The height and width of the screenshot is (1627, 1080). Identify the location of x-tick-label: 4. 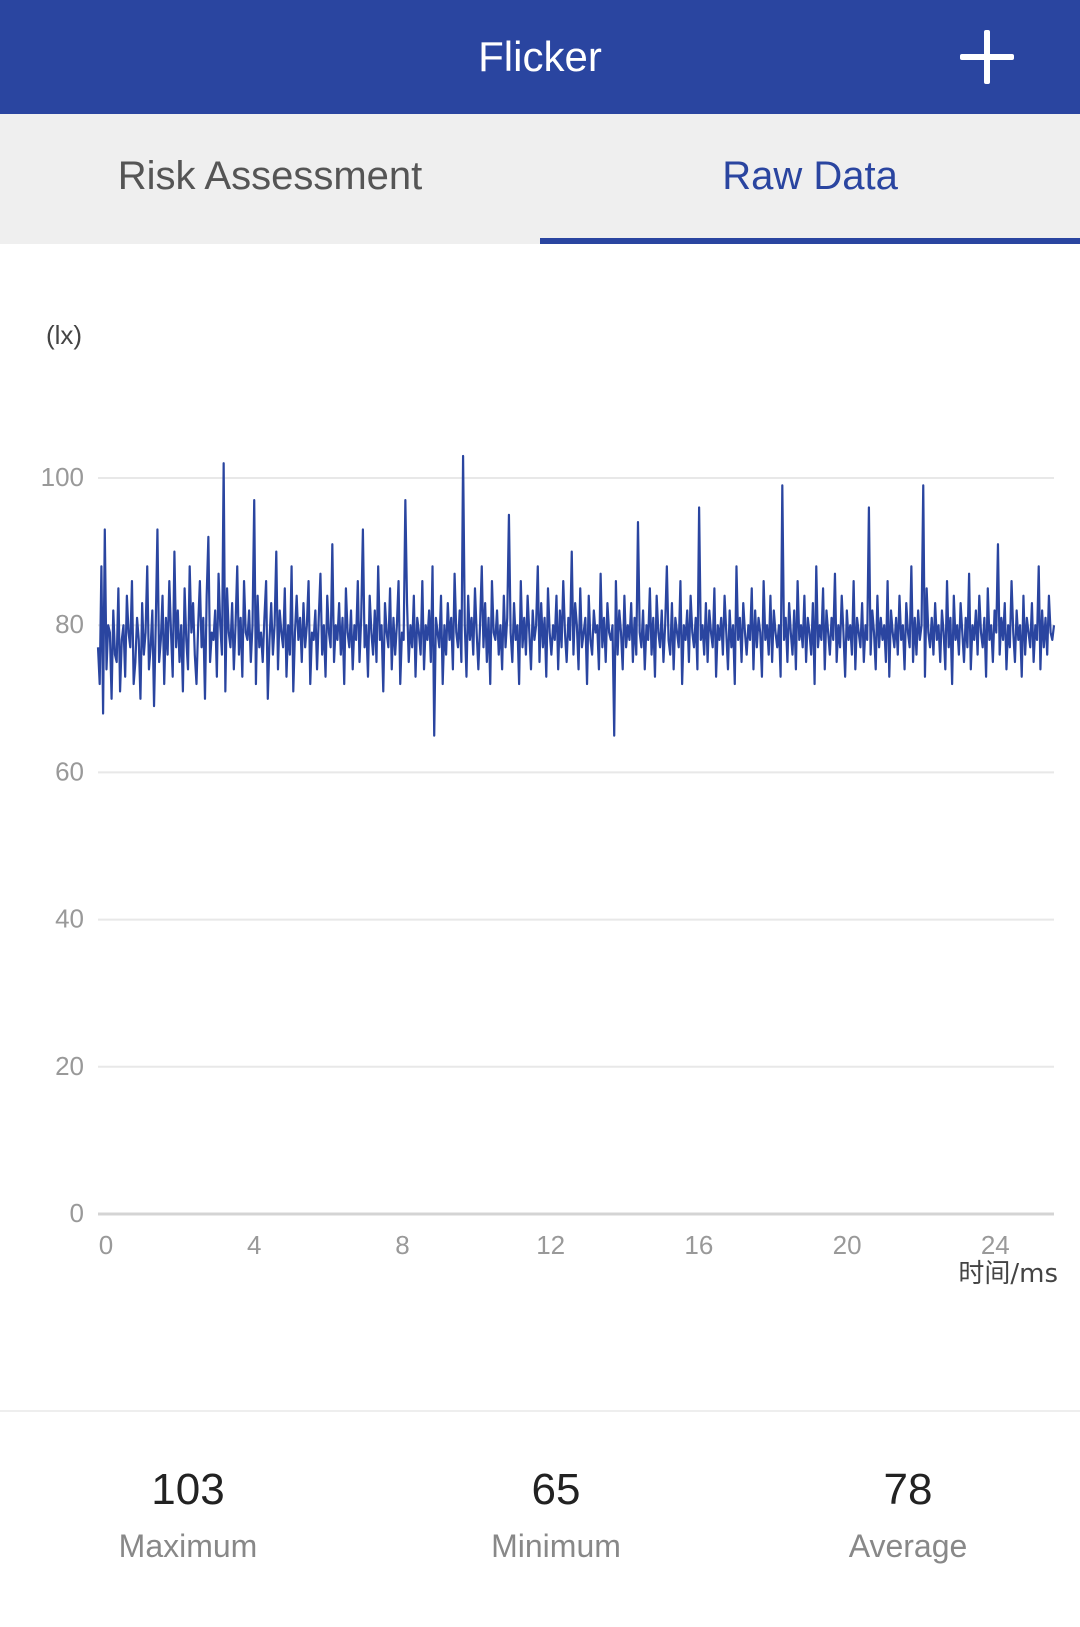
(254, 1245).